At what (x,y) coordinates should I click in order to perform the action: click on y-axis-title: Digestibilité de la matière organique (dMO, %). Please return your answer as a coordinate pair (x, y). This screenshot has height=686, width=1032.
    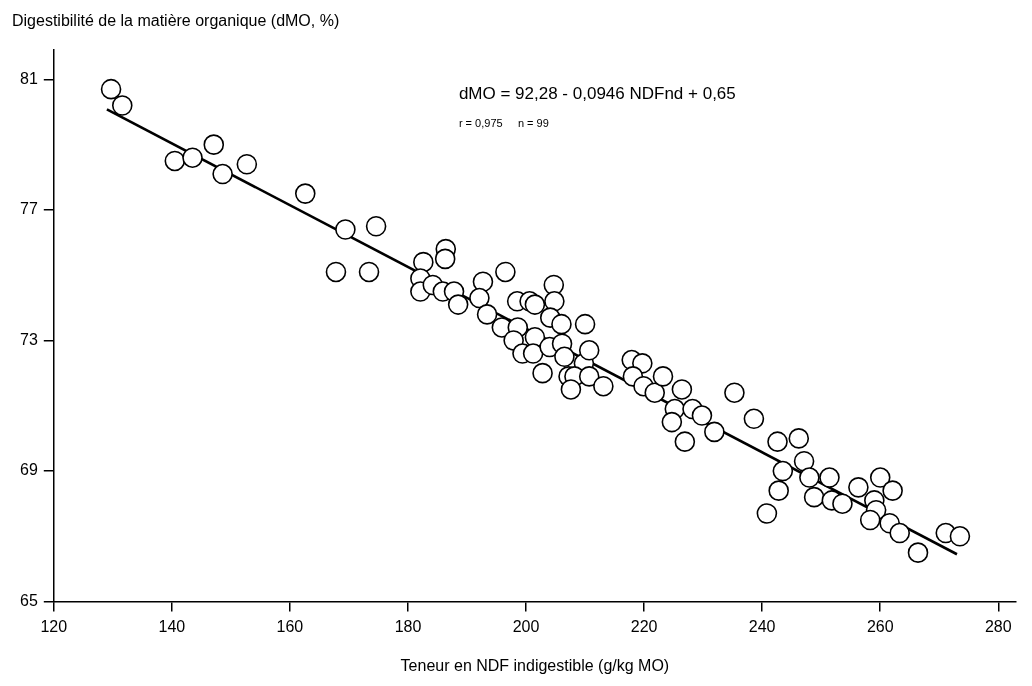
    Looking at the image, I should click on (176, 21).